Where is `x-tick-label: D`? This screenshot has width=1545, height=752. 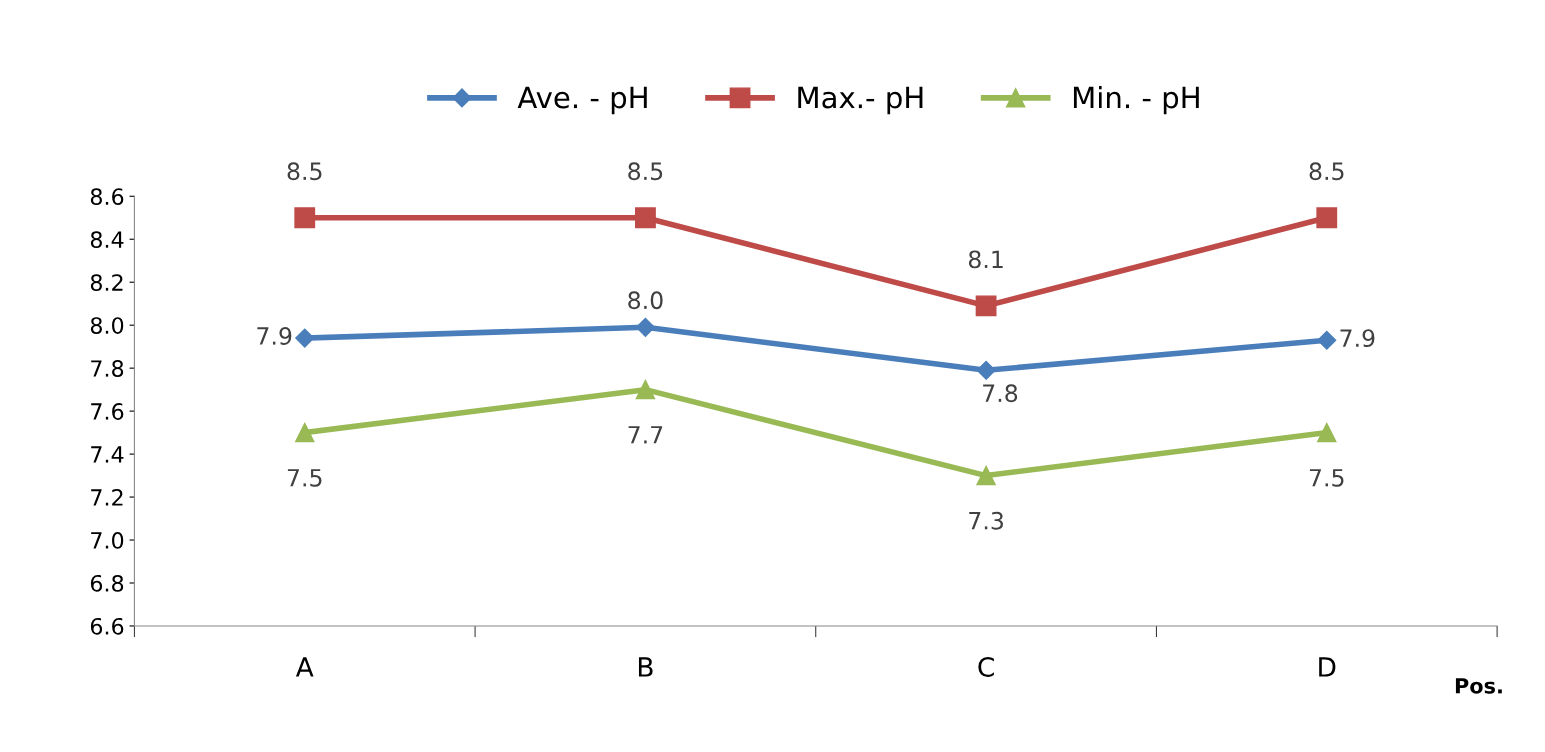 x-tick-label: D is located at coordinates (1327, 667).